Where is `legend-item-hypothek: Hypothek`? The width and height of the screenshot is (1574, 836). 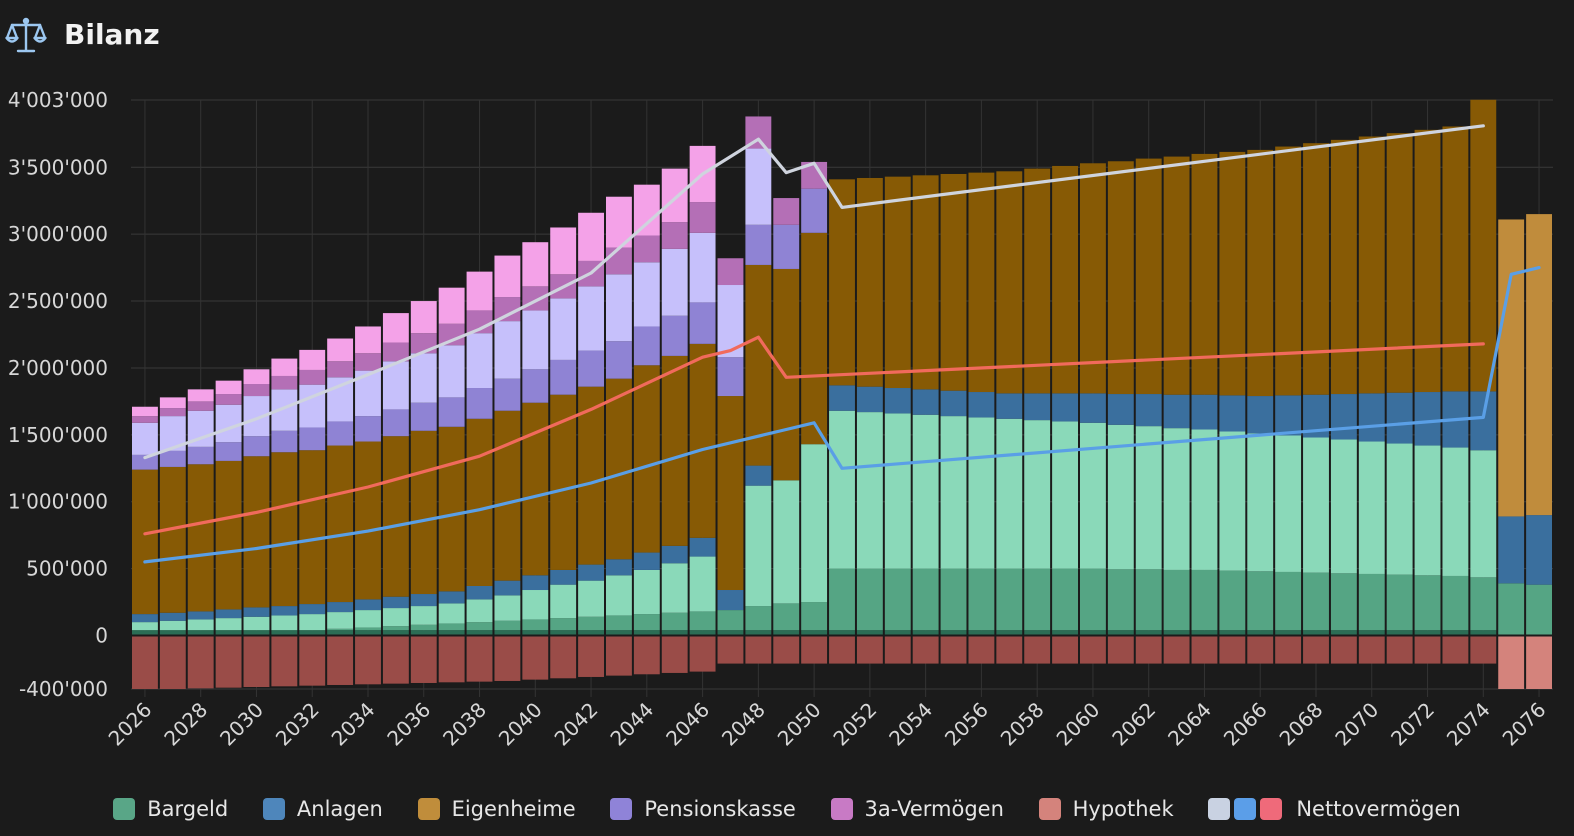
legend-item-hypothek: Hypothek is located at coordinates (1106, 809).